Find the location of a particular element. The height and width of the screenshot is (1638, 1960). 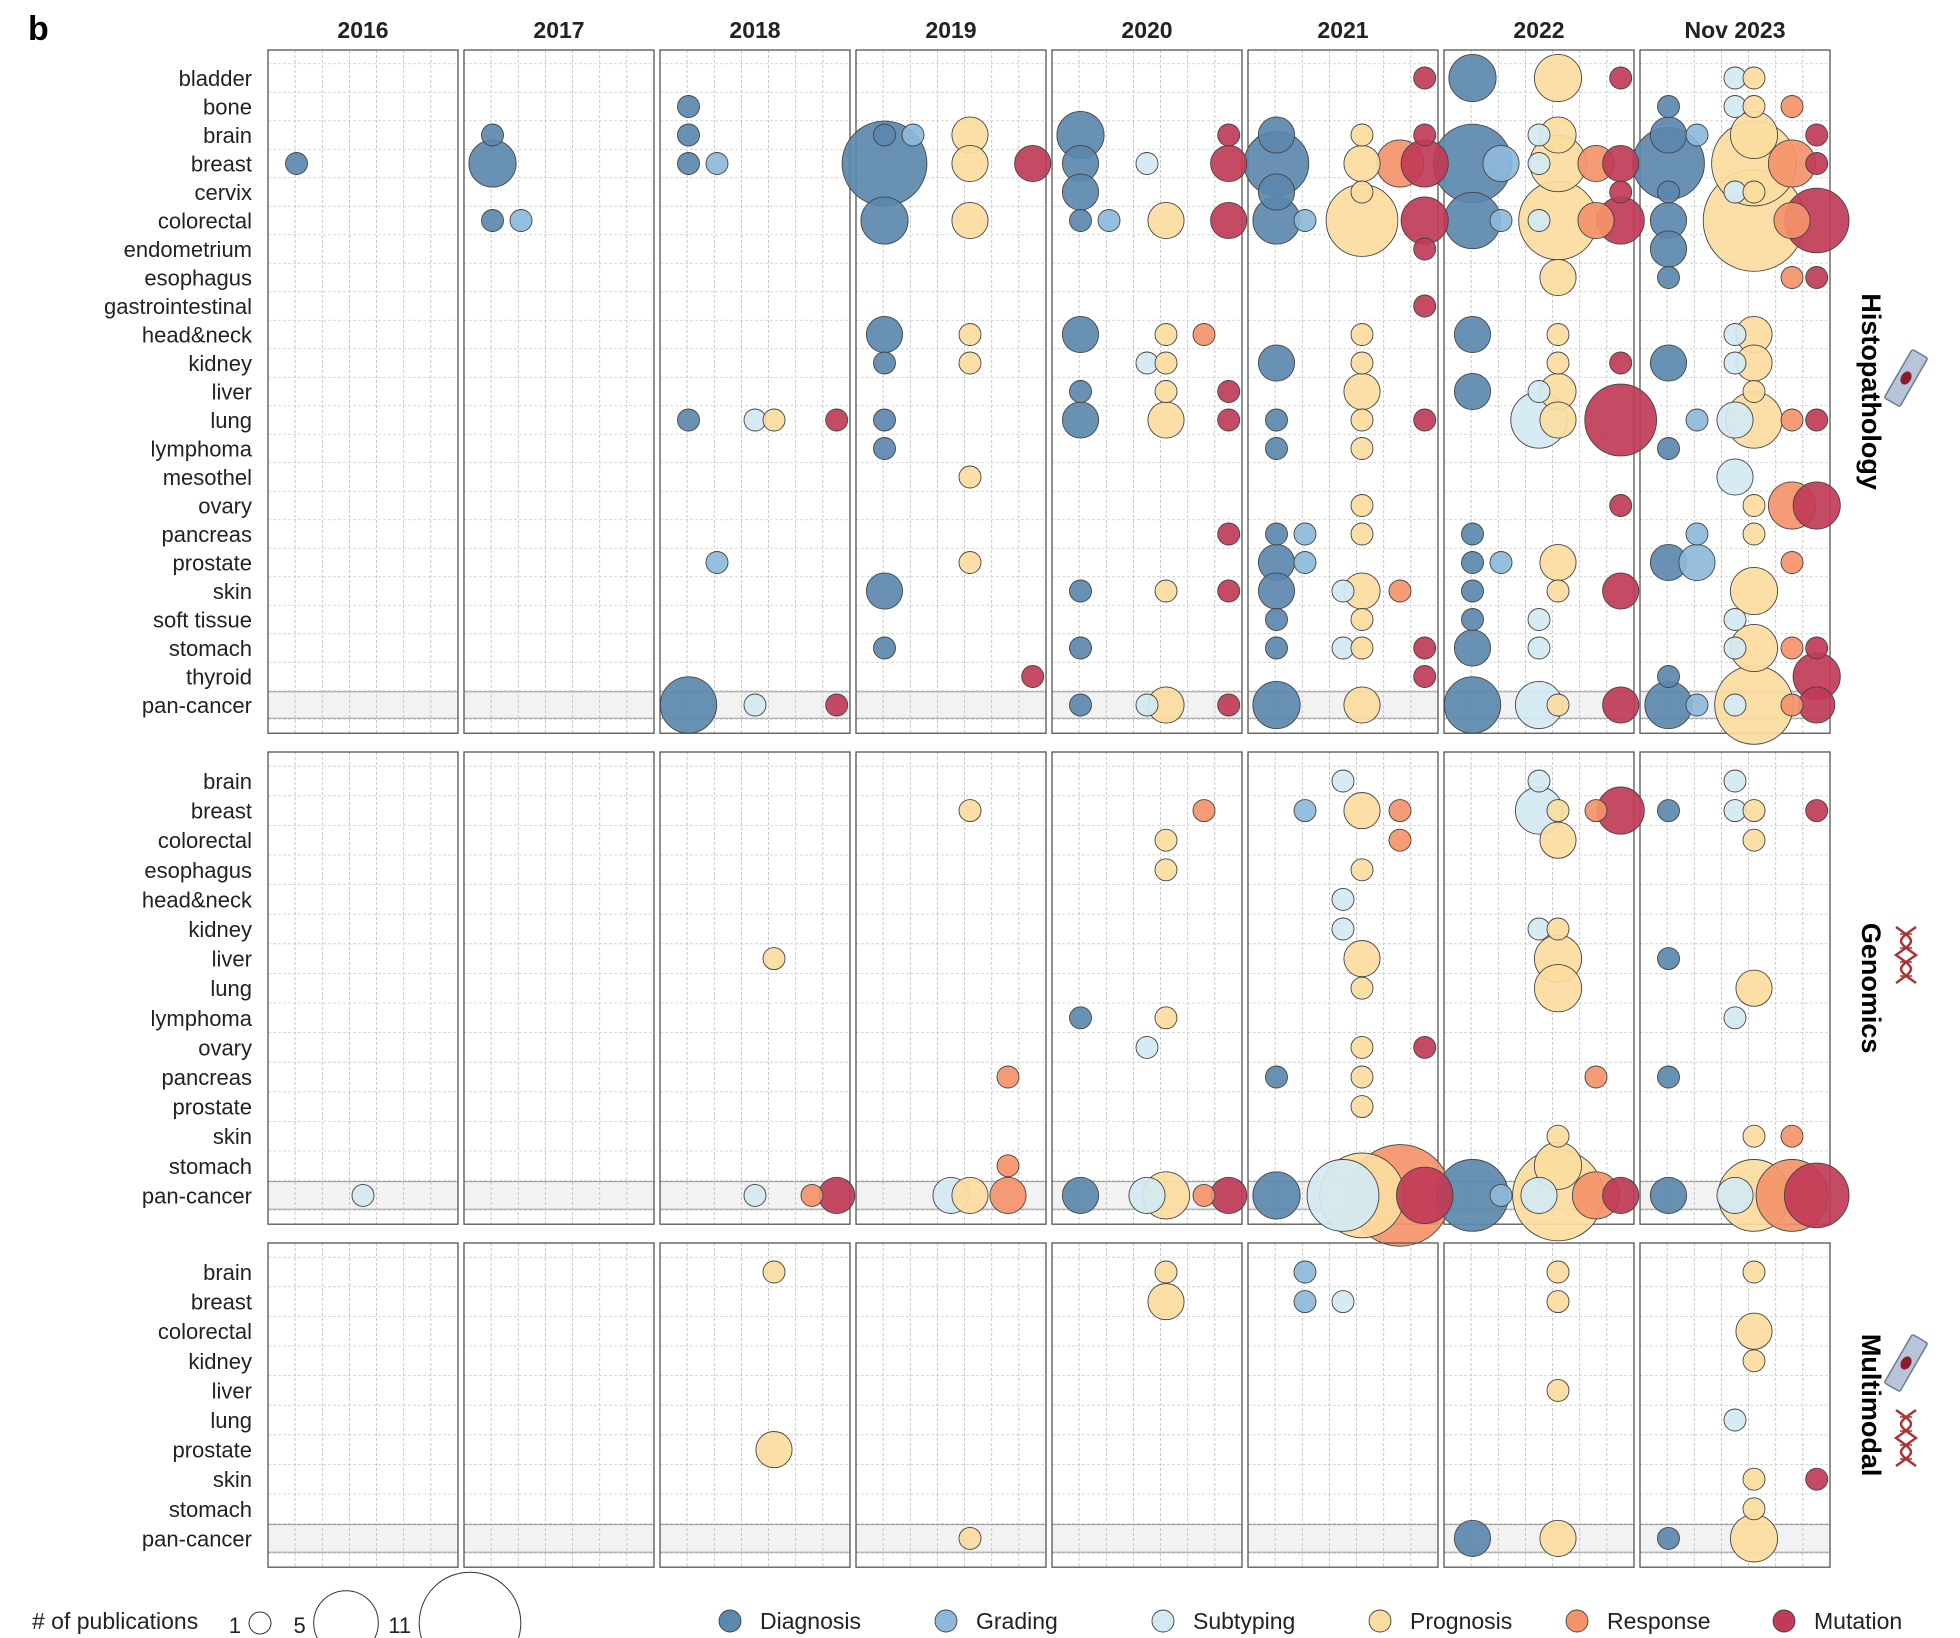

row-label: head&neck is located at coordinates (197, 335).